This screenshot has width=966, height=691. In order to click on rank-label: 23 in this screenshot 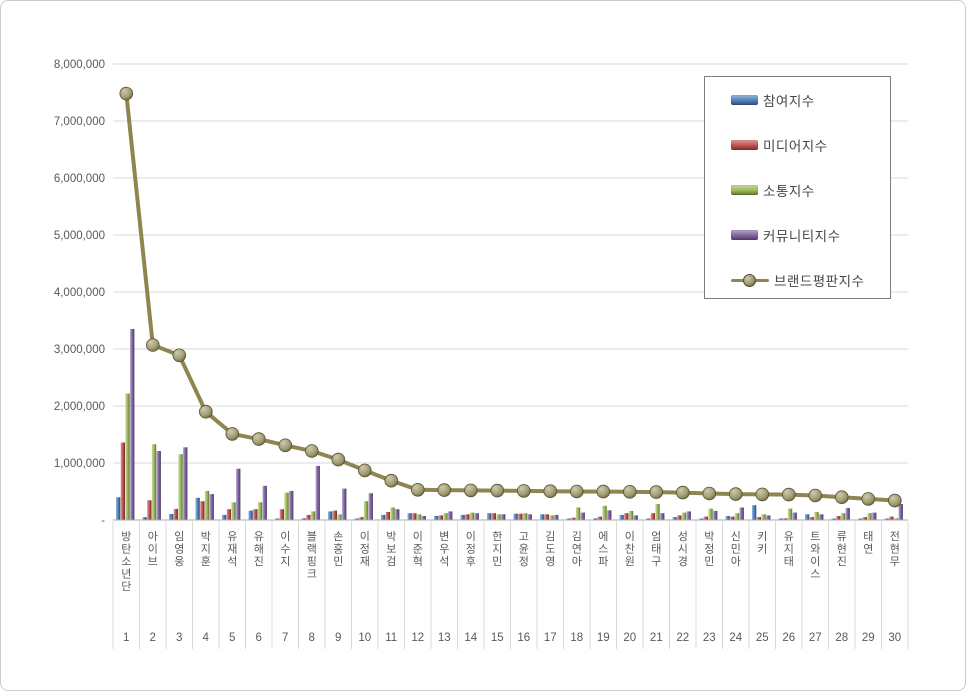, I will do `click(709, 638)`.